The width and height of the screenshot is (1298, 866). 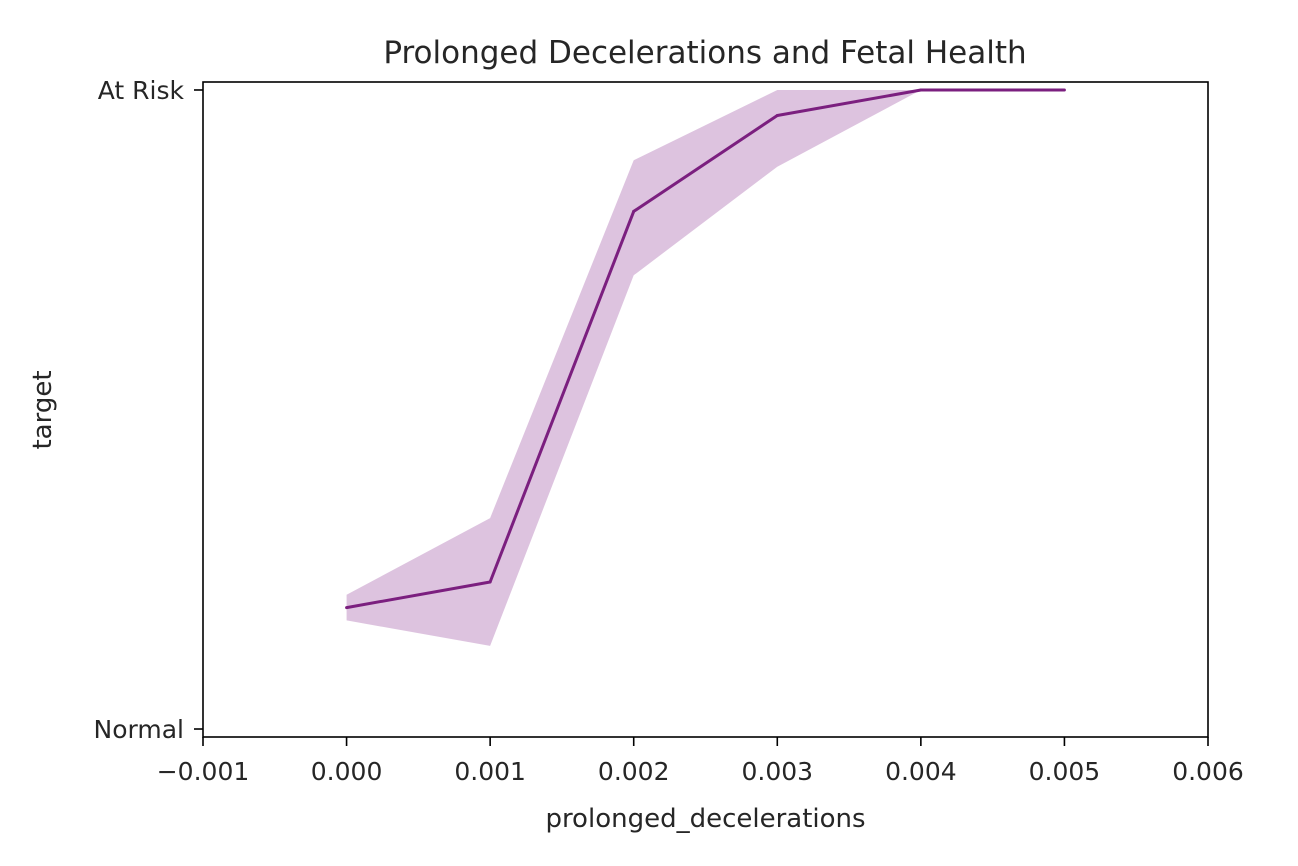 I want to click on x-axis-label: prolonged_decelerations, so click(x=705, y=819).